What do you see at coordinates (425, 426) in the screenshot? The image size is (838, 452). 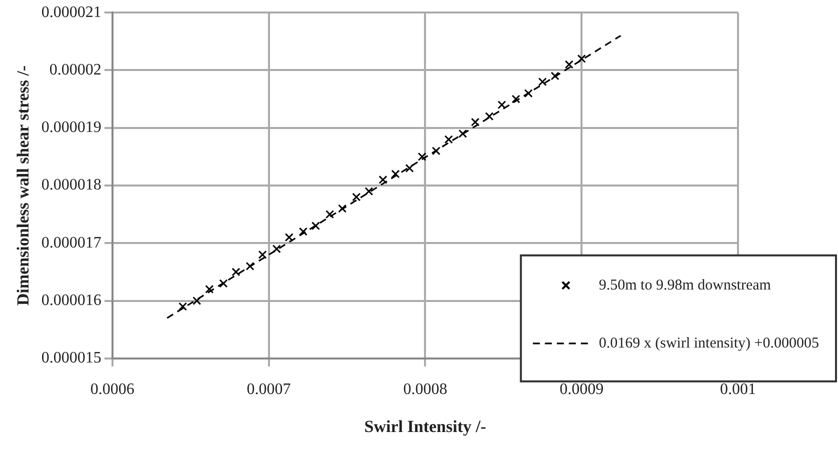 I see `x-axis-title: Swirl Intensity /-` at bounding box center [425, 426].